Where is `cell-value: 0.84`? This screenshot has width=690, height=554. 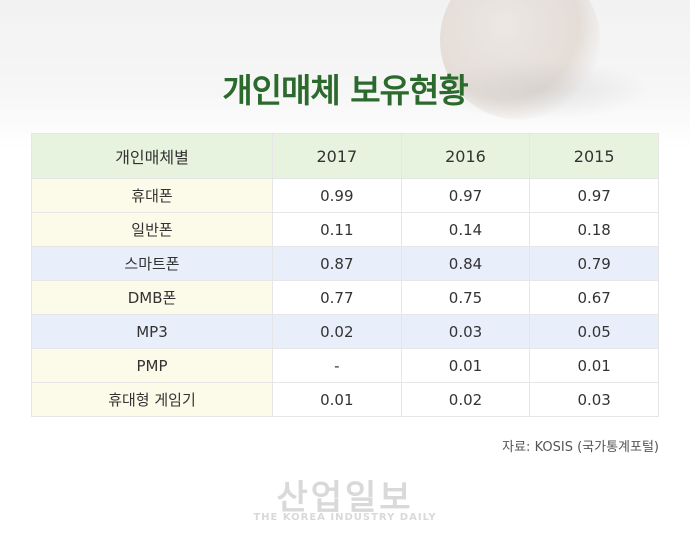 cell-value: 0.84 is located at coordinates (465, 263).